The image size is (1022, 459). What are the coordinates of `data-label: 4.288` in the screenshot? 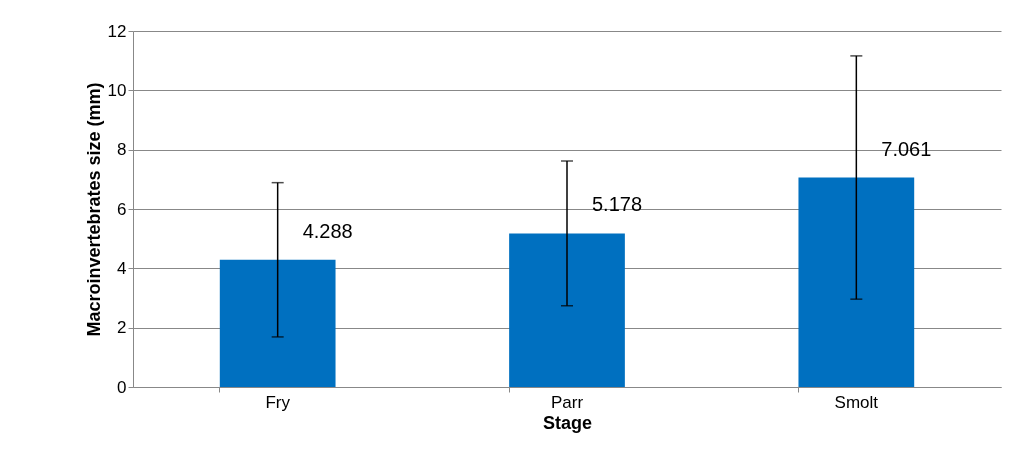 It's located at (327, 230).